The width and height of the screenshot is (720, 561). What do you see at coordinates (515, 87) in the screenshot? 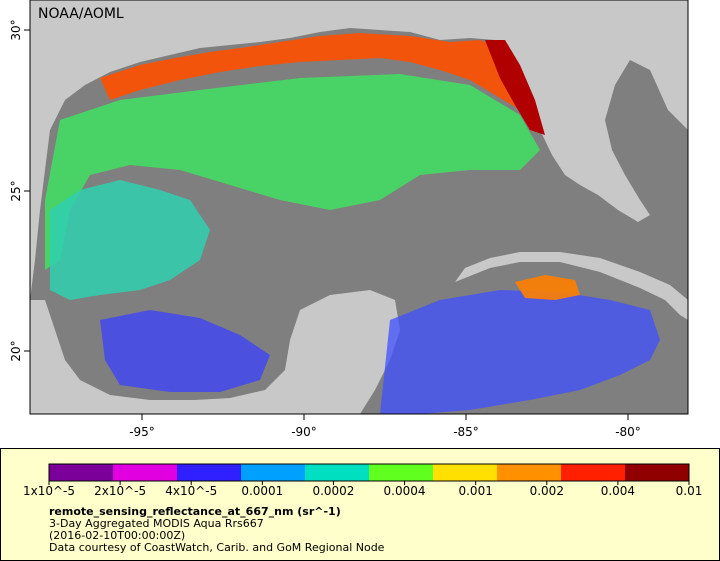
I see `reflectance-florida` at bounding box center [515, 87].